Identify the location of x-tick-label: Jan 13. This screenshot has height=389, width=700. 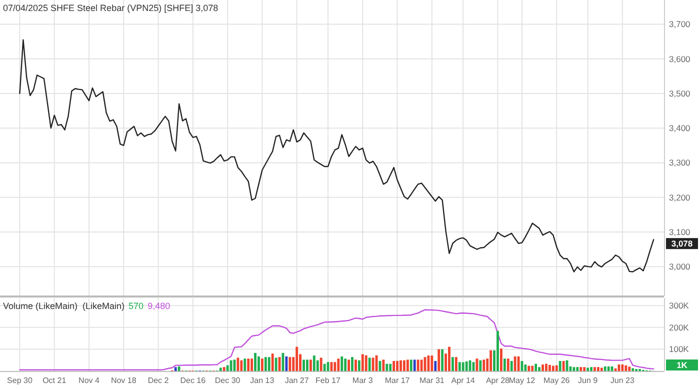
(262, 380).